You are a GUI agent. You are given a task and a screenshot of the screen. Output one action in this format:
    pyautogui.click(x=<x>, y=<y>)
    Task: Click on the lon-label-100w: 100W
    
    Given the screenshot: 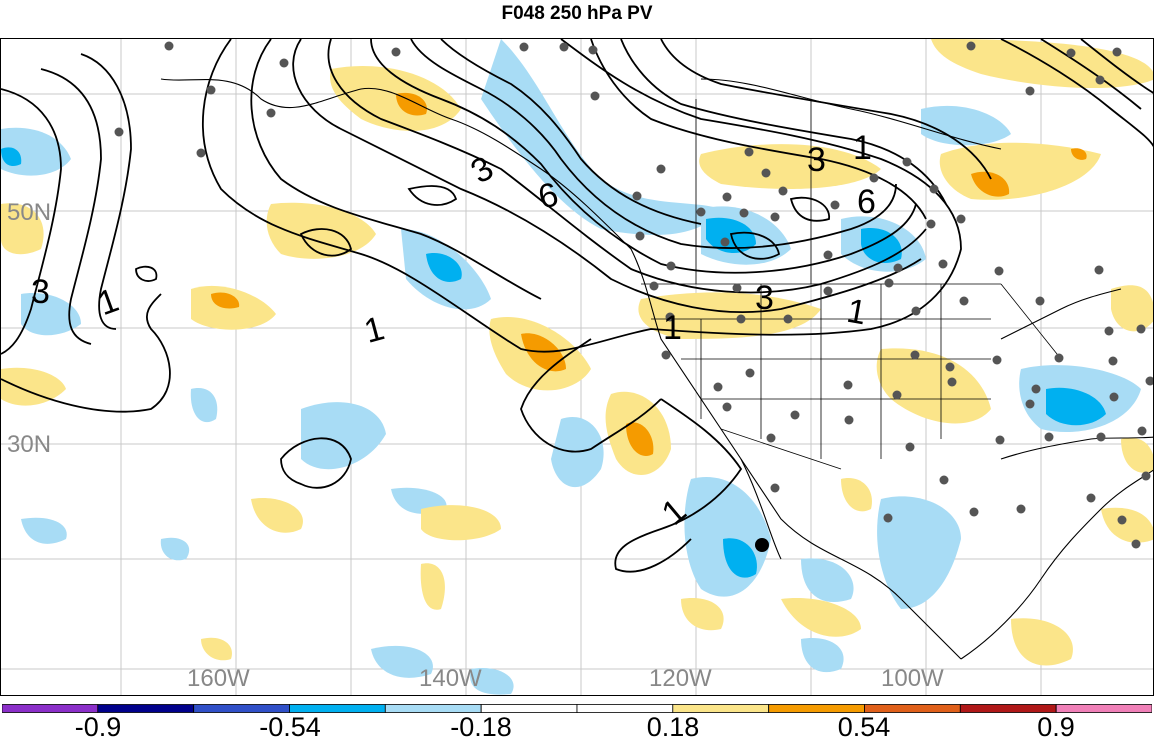 What is the action you would take?
    pyautogui.click(x=912, y=679)
    